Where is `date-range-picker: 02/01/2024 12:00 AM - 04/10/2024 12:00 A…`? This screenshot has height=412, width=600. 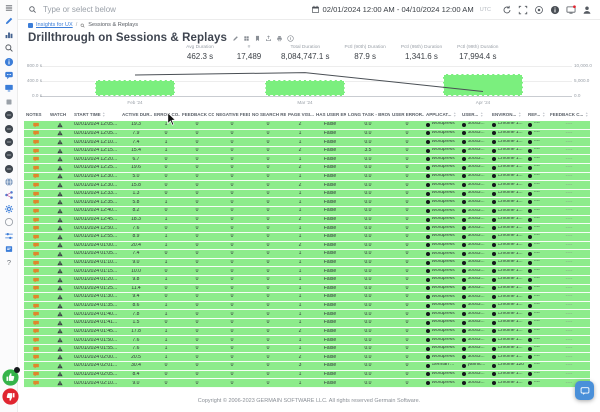 date-range-picker: 02/01/2024 12:00 AM - 04/10/2024 12:00 A… is located at coordinates (402, 9).